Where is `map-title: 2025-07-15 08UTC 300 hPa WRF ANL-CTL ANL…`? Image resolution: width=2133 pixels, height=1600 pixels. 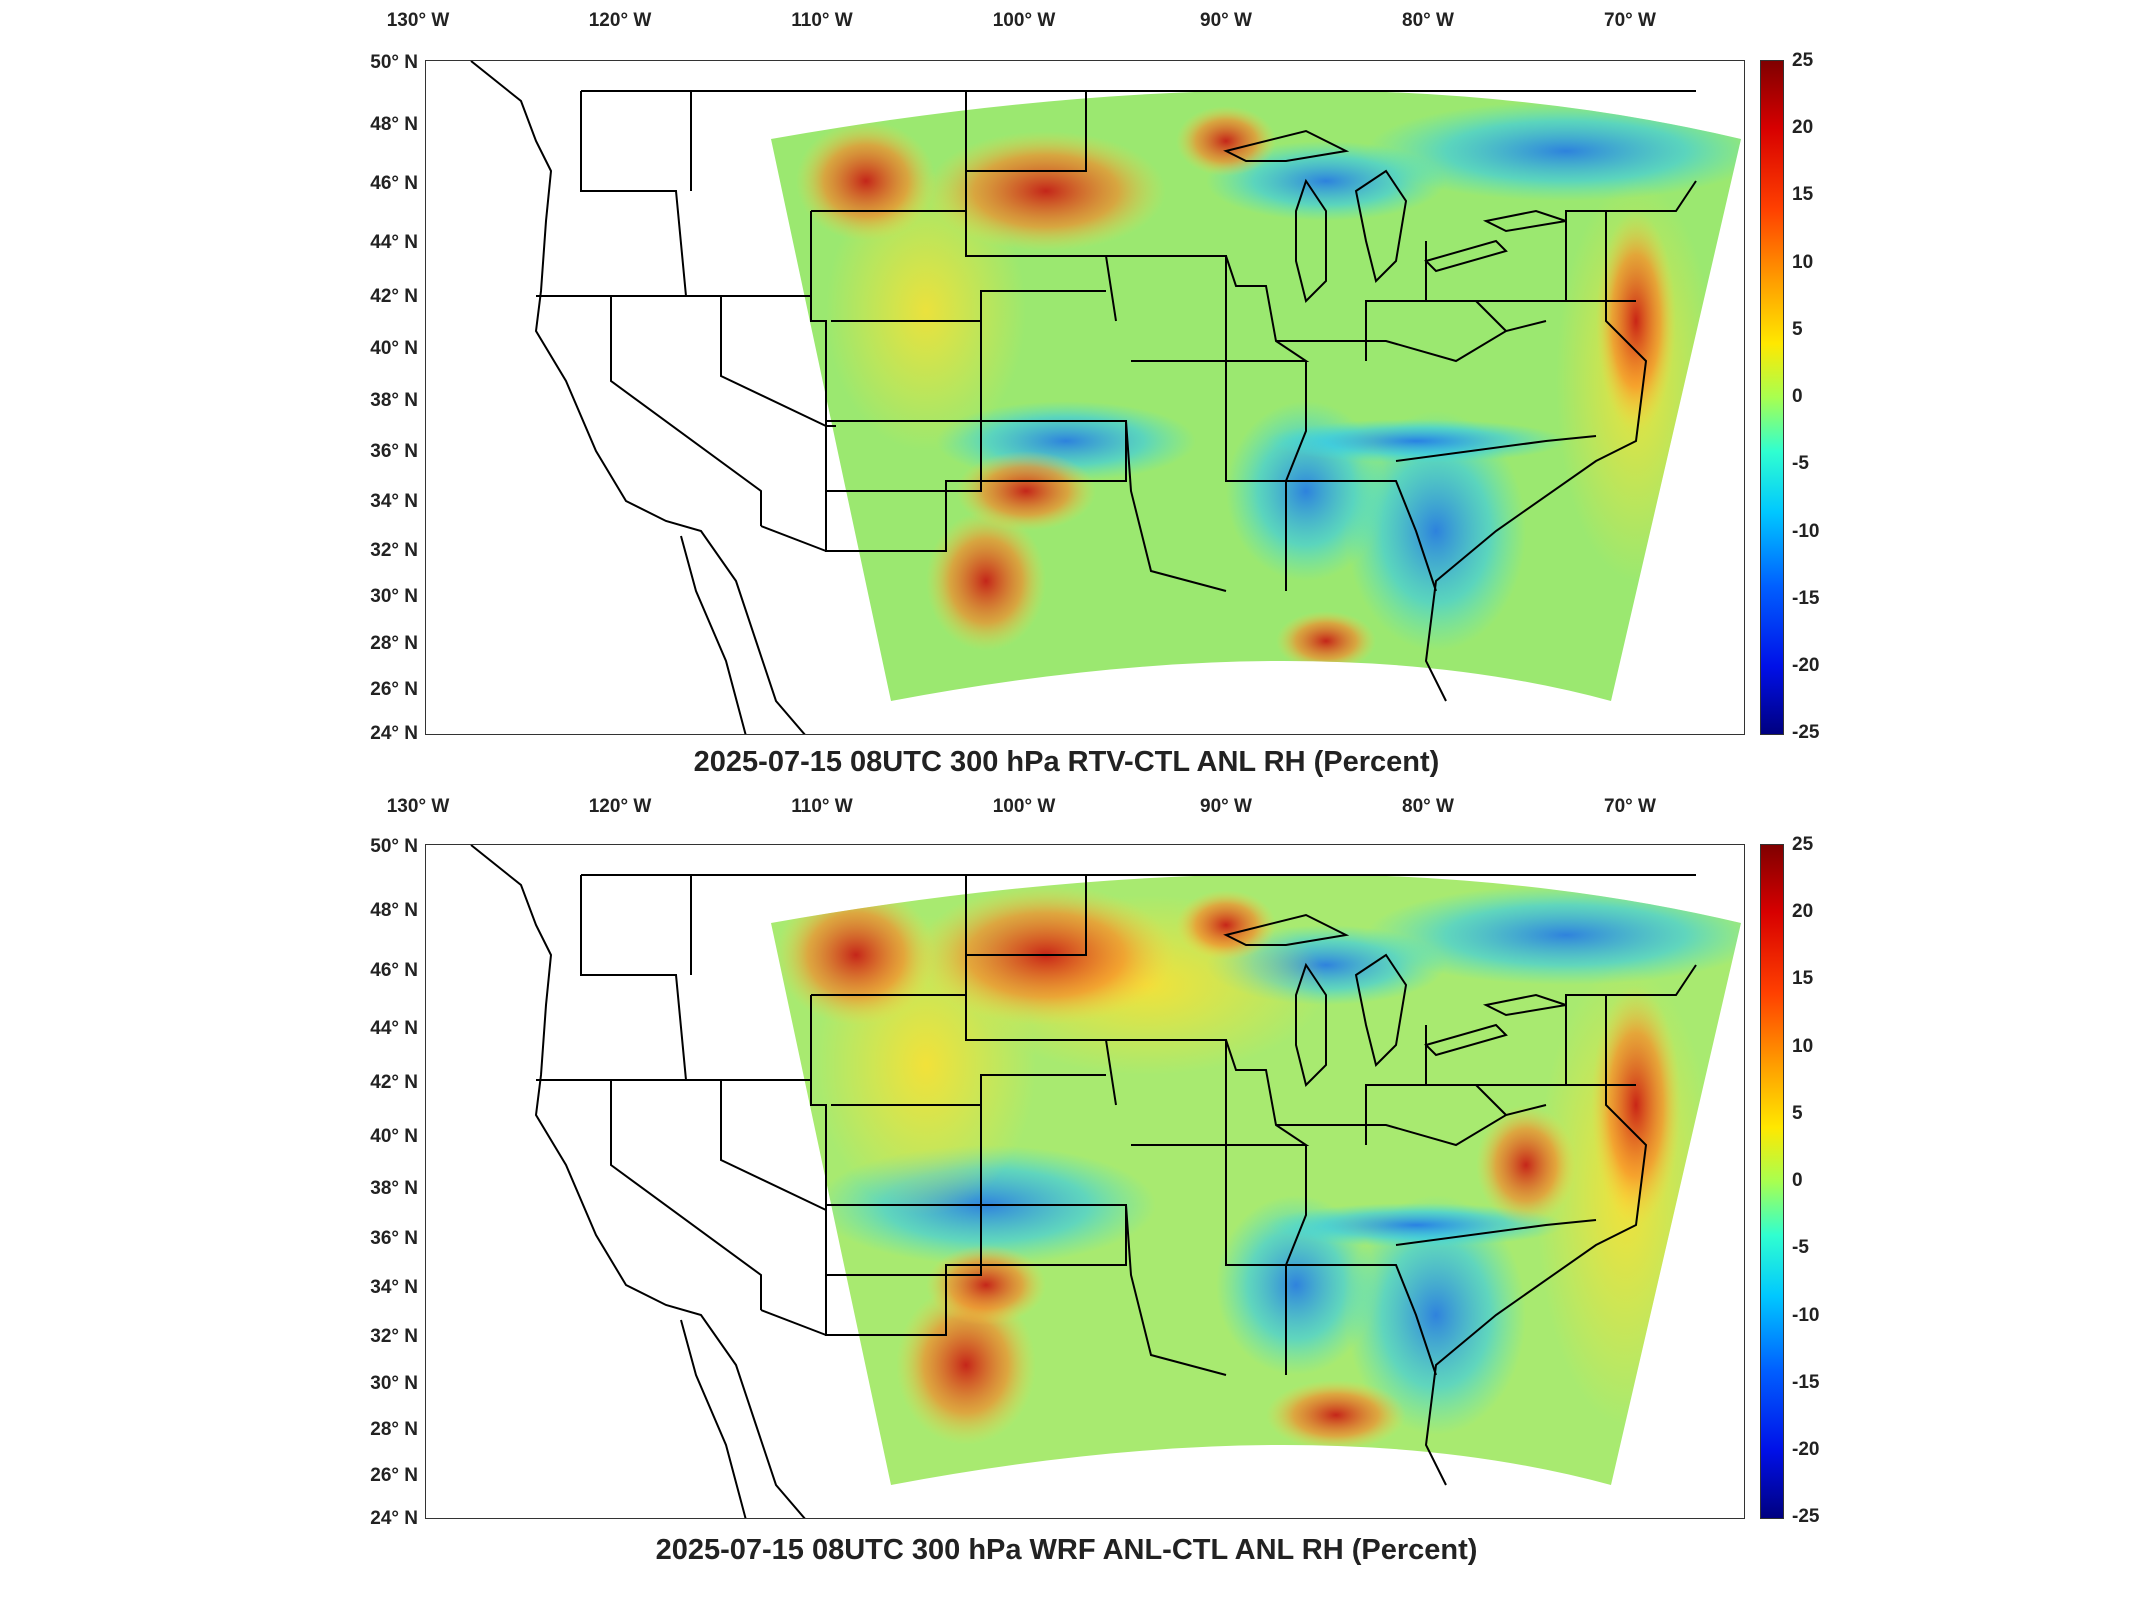
map-title: 2025-07-15 08UTC 300 hPa WRF ANL-CTL ANL… is located at coordinates (1066, 1550).